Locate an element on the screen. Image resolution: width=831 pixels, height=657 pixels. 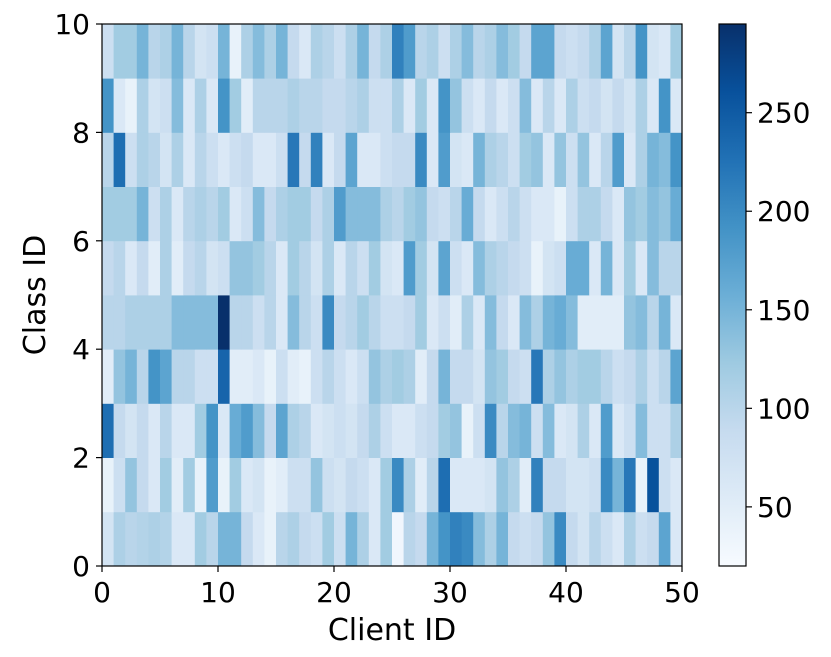
colorbar-tick-label: 250 is located at coordinates (783, 113).